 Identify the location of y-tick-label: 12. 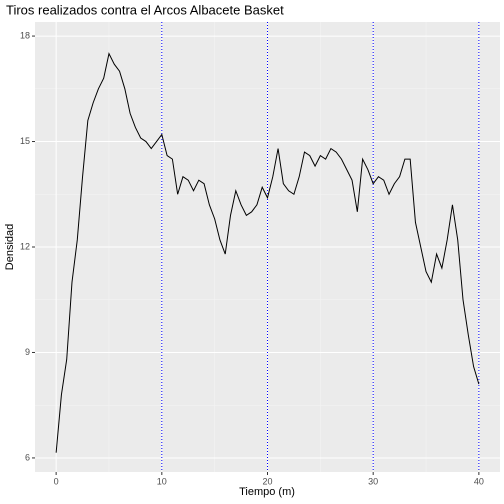
(25, 246).